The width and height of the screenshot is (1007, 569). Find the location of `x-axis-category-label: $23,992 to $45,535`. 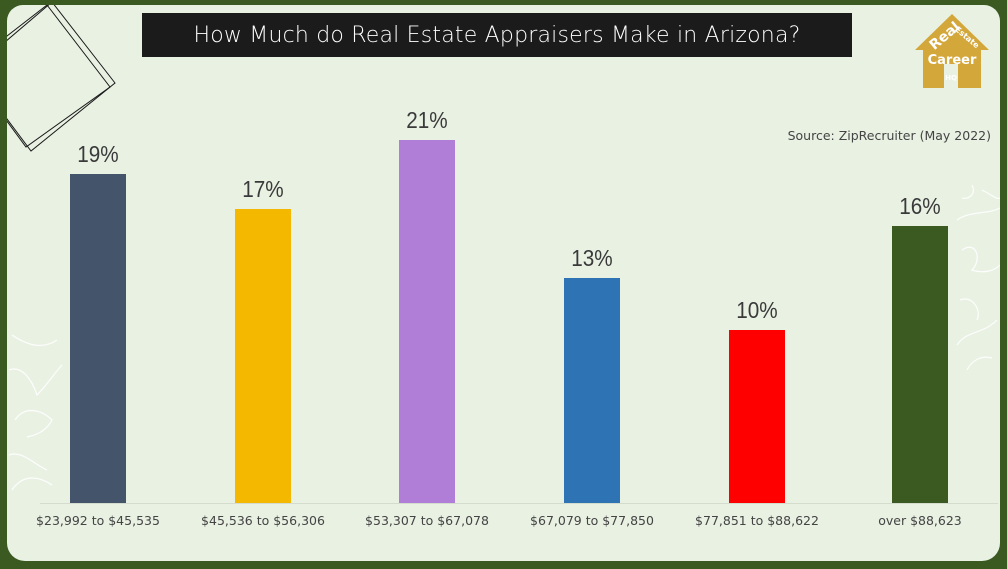

x-axis-category-label: $23,992 to $45,535 is located at coordinates (98, 520).